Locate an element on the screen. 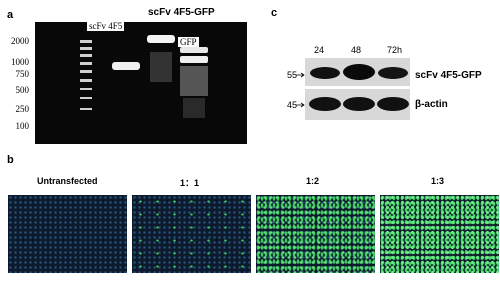  marker-label: 45 is located at coordinates (292, 105).